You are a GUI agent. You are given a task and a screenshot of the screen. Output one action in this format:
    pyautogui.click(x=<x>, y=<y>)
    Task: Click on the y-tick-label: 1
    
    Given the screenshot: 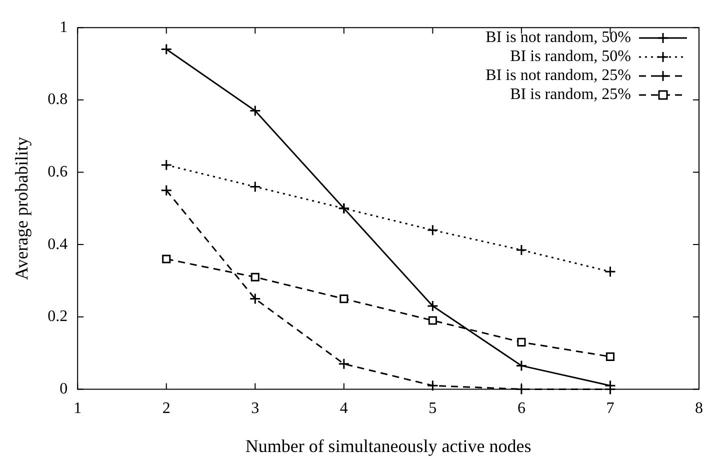 What is the action you would take?
    pyautogui.click(x=64, y=27)
    